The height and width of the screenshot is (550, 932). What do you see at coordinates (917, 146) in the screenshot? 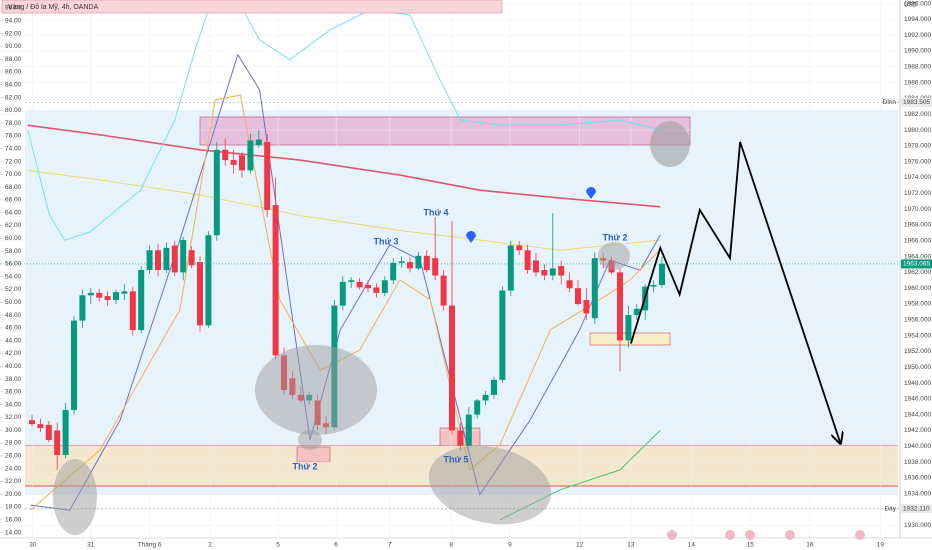
I see `y-tick-label: 1978.000` at bounding box center [917, 146].